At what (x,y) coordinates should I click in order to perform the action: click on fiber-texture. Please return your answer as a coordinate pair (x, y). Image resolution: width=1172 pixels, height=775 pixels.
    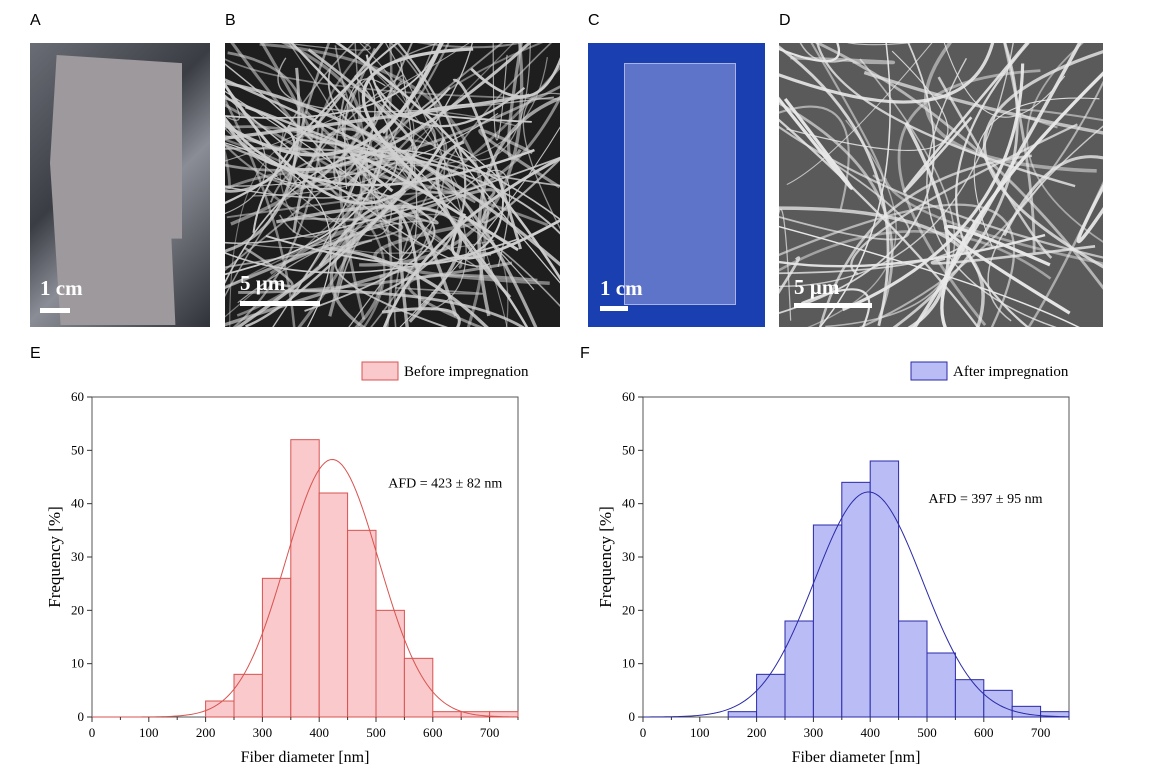
    Looking at the image, I should click on (392, 185).